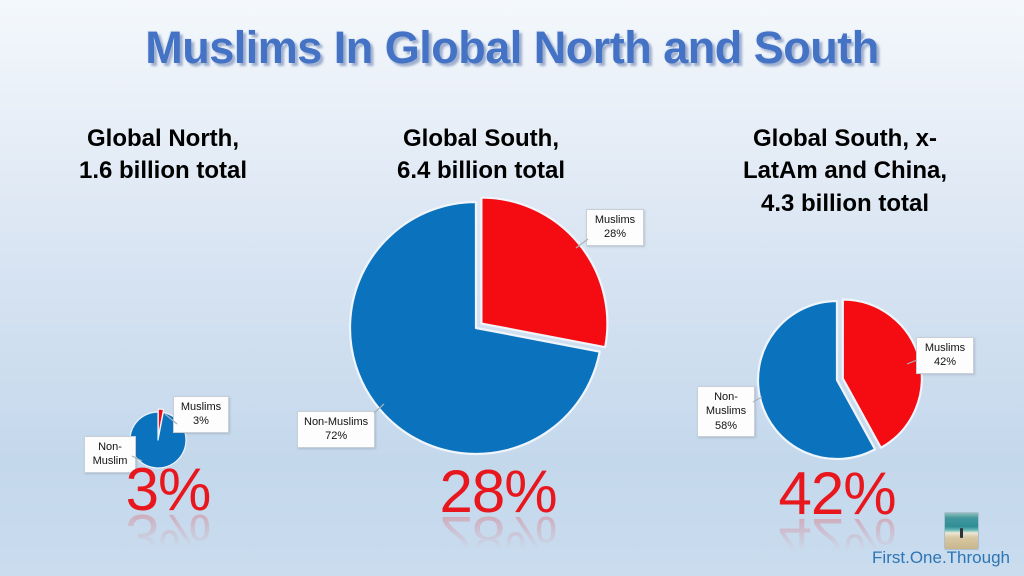 The image size is (1024, 576). Describe the element at coordinates (615, 227) in the screenshot. I see `callout-muslims: Muslims 28%` at that location.